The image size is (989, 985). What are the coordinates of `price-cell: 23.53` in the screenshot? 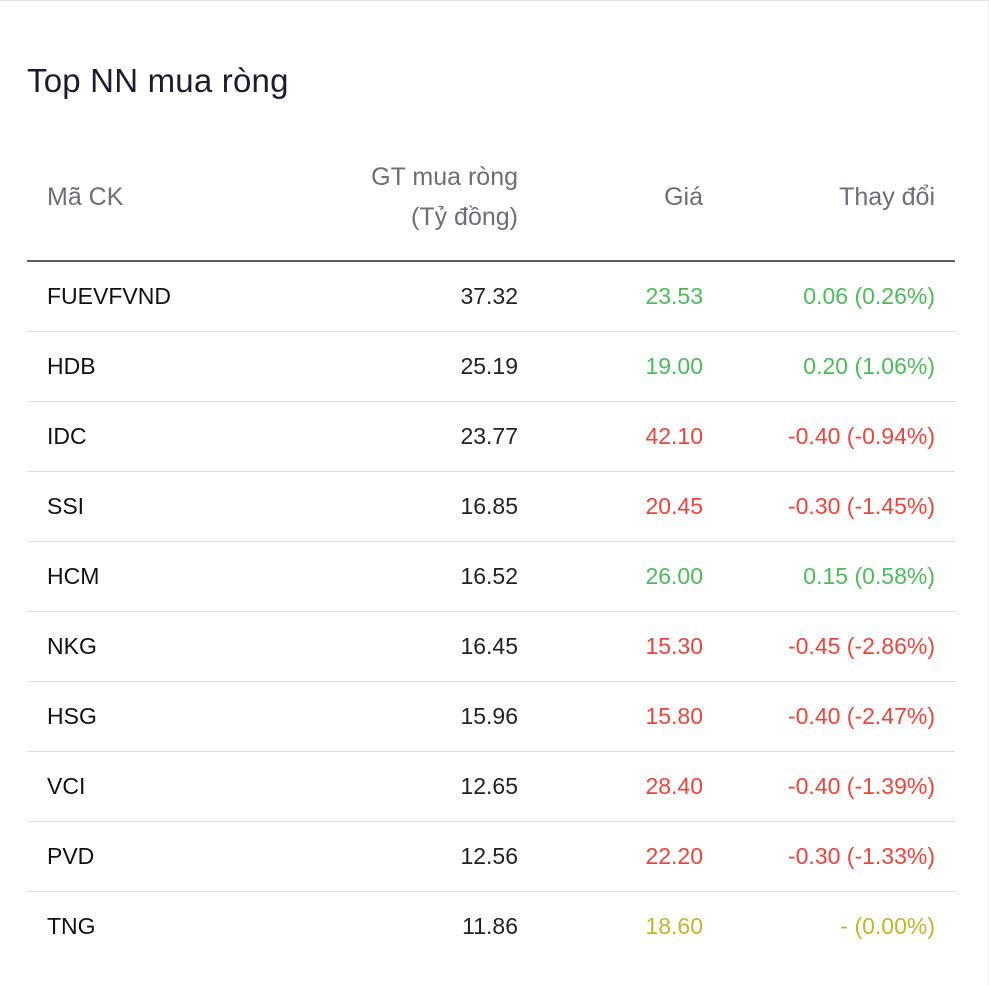 It's located at (674, 296).